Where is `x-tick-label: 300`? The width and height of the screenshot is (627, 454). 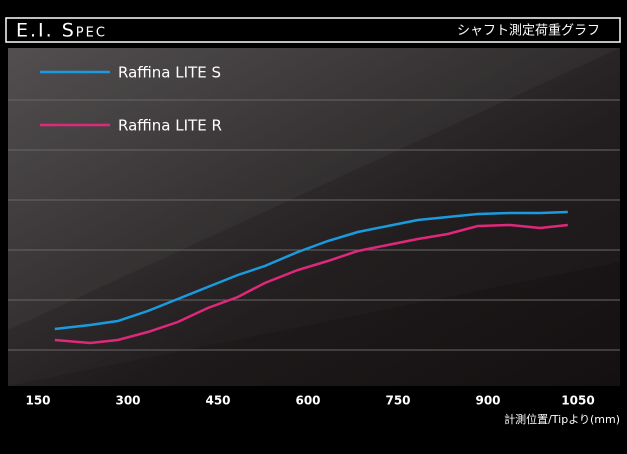
x-tick-label: 300 is located at coordinates (127, 401).